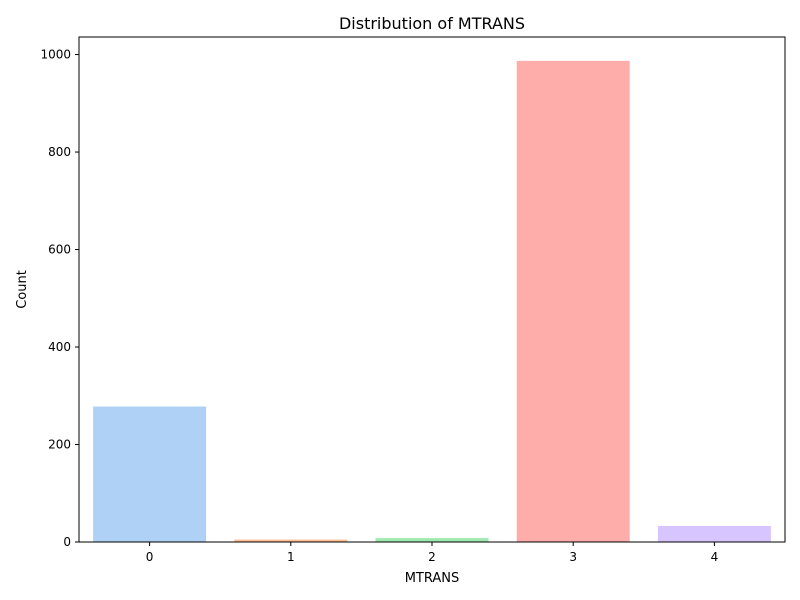 The height and width of the screenshot is (600, 800). What do you see at coordinates (432, 578) in the screenshot?
I see `x-axis-label: MTRANS` at bounding box center [432, 578].